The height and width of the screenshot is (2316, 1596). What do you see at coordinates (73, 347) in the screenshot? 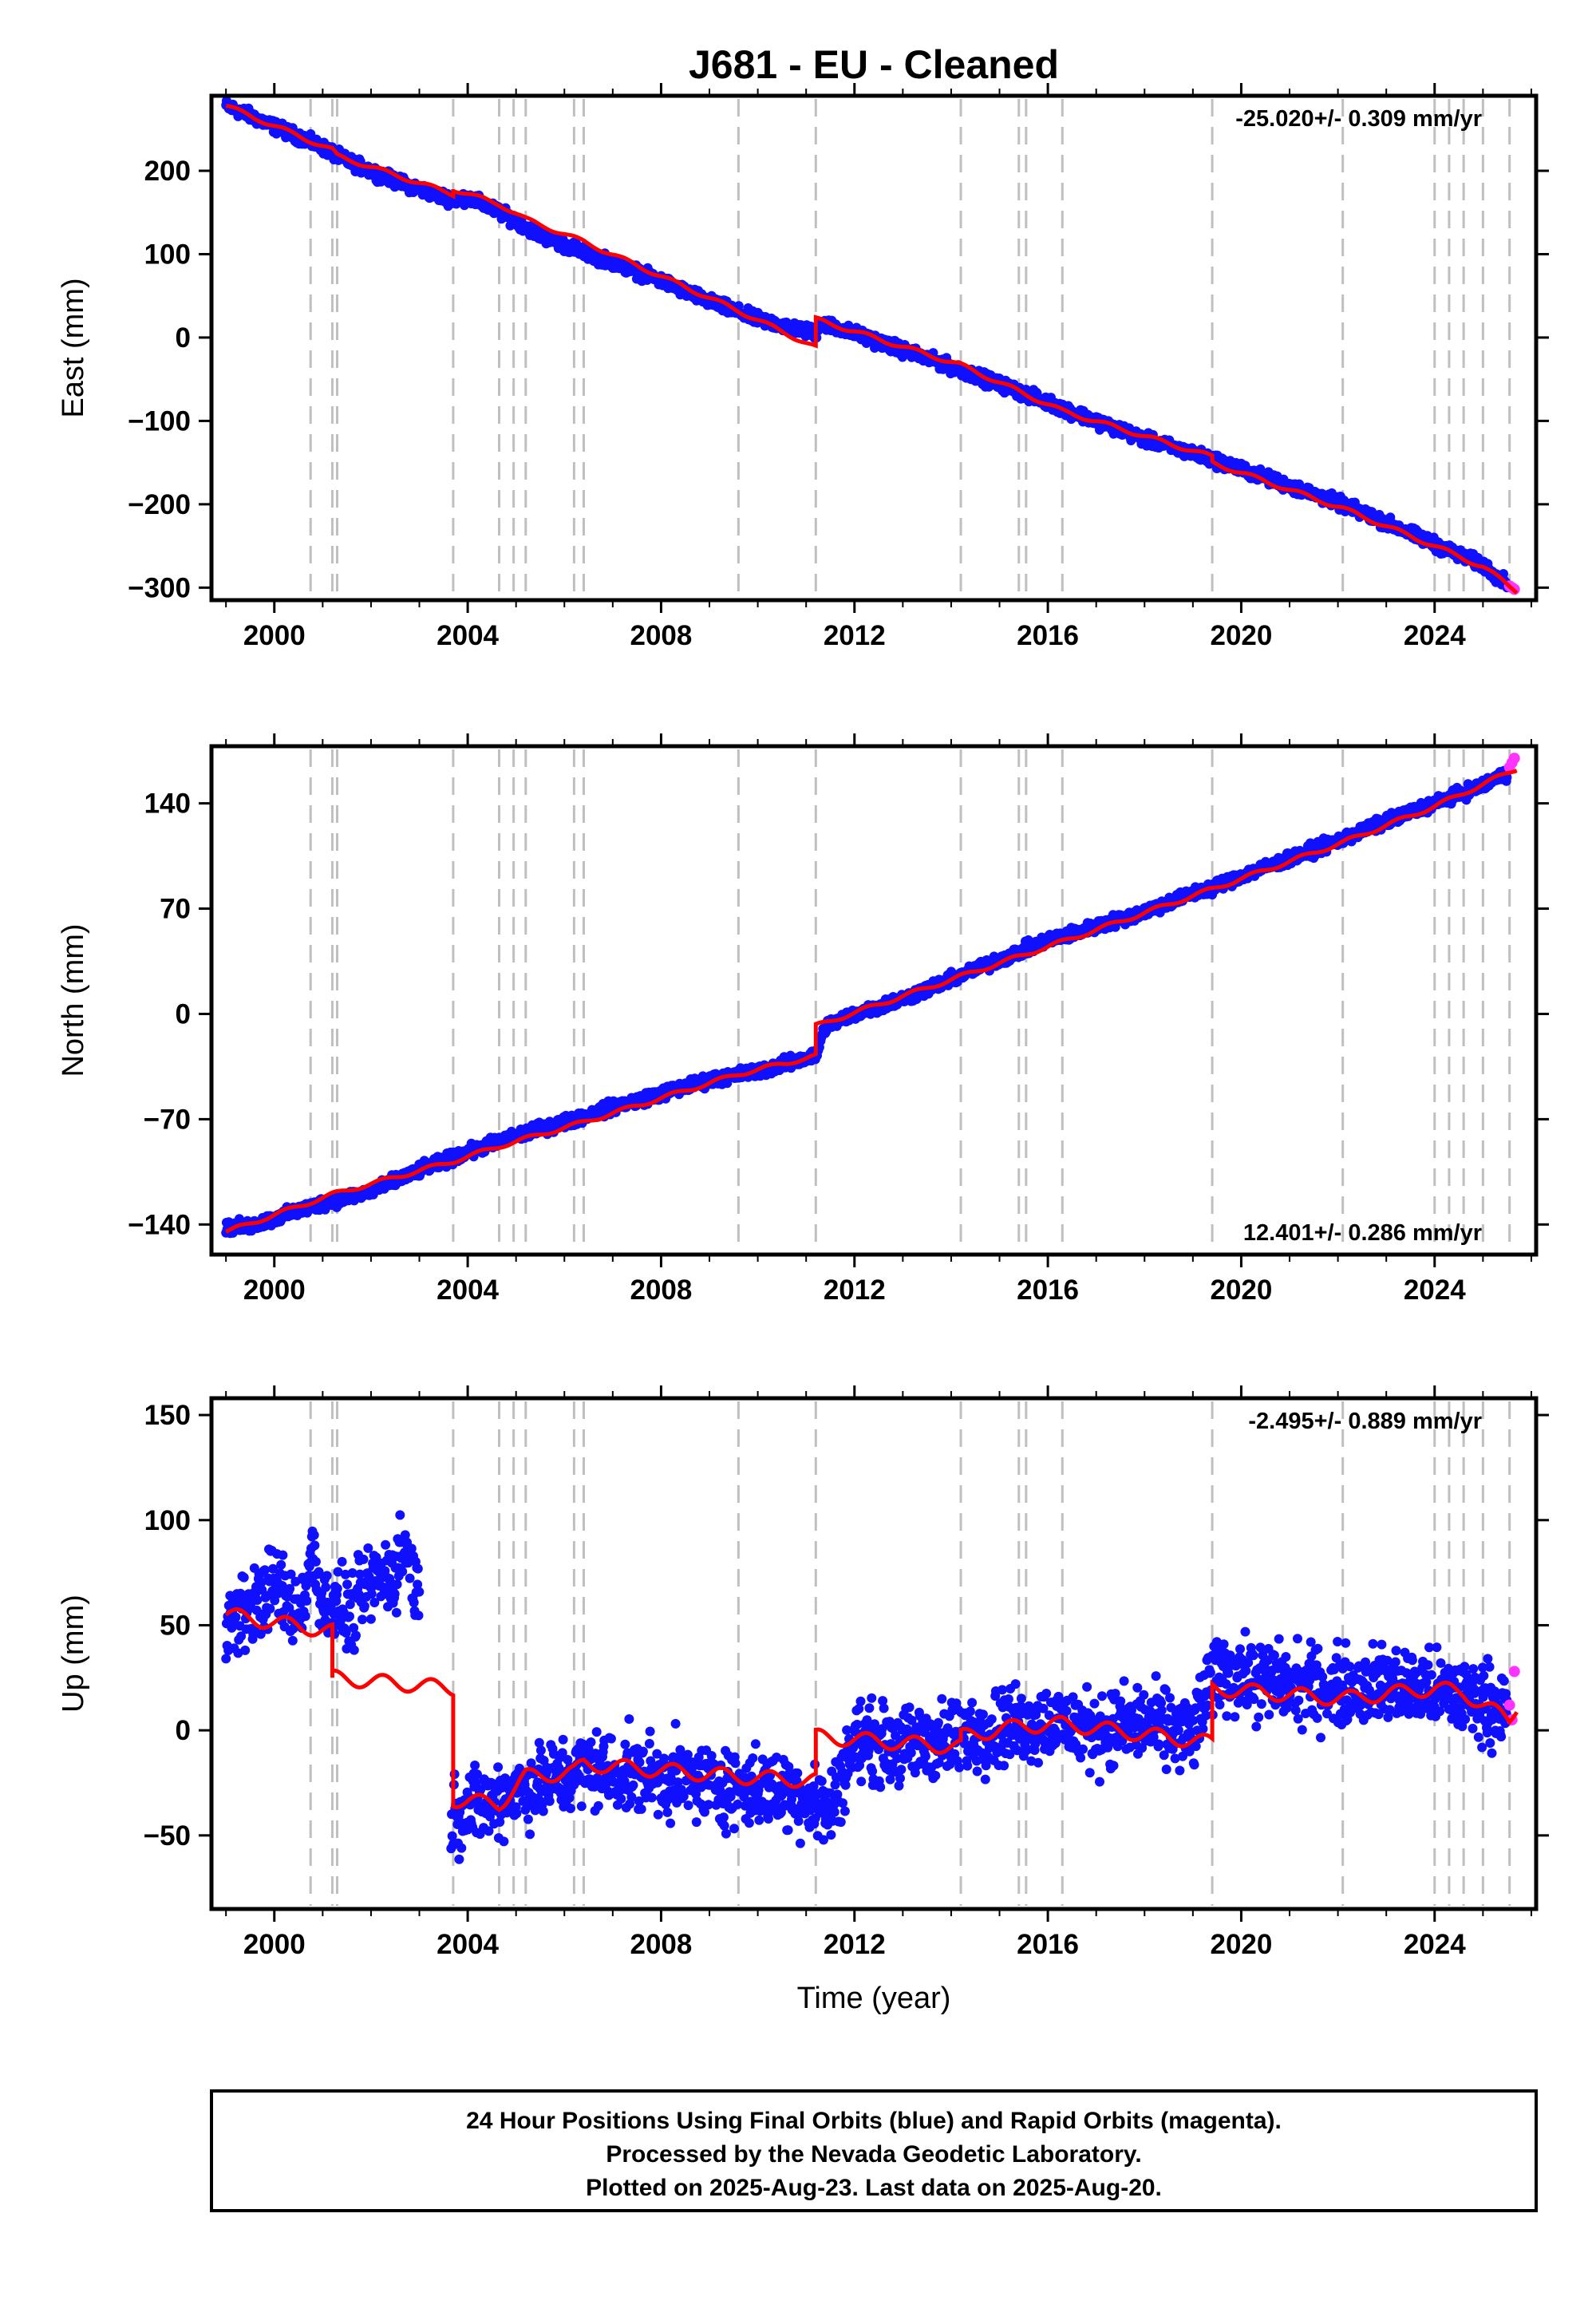
I see `y-axis-label: East (mm)` at bounding box center [73, 347].